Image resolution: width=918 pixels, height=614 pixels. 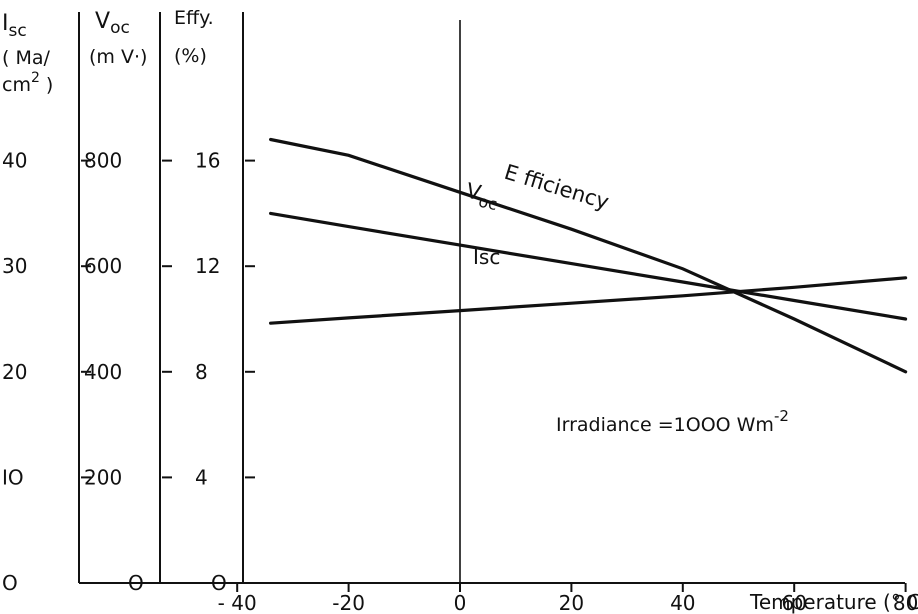 What do you see at coordinates (682, 602) in the screenshot?
I see `x-tick-label: 40` at bounding box center [682, 602].